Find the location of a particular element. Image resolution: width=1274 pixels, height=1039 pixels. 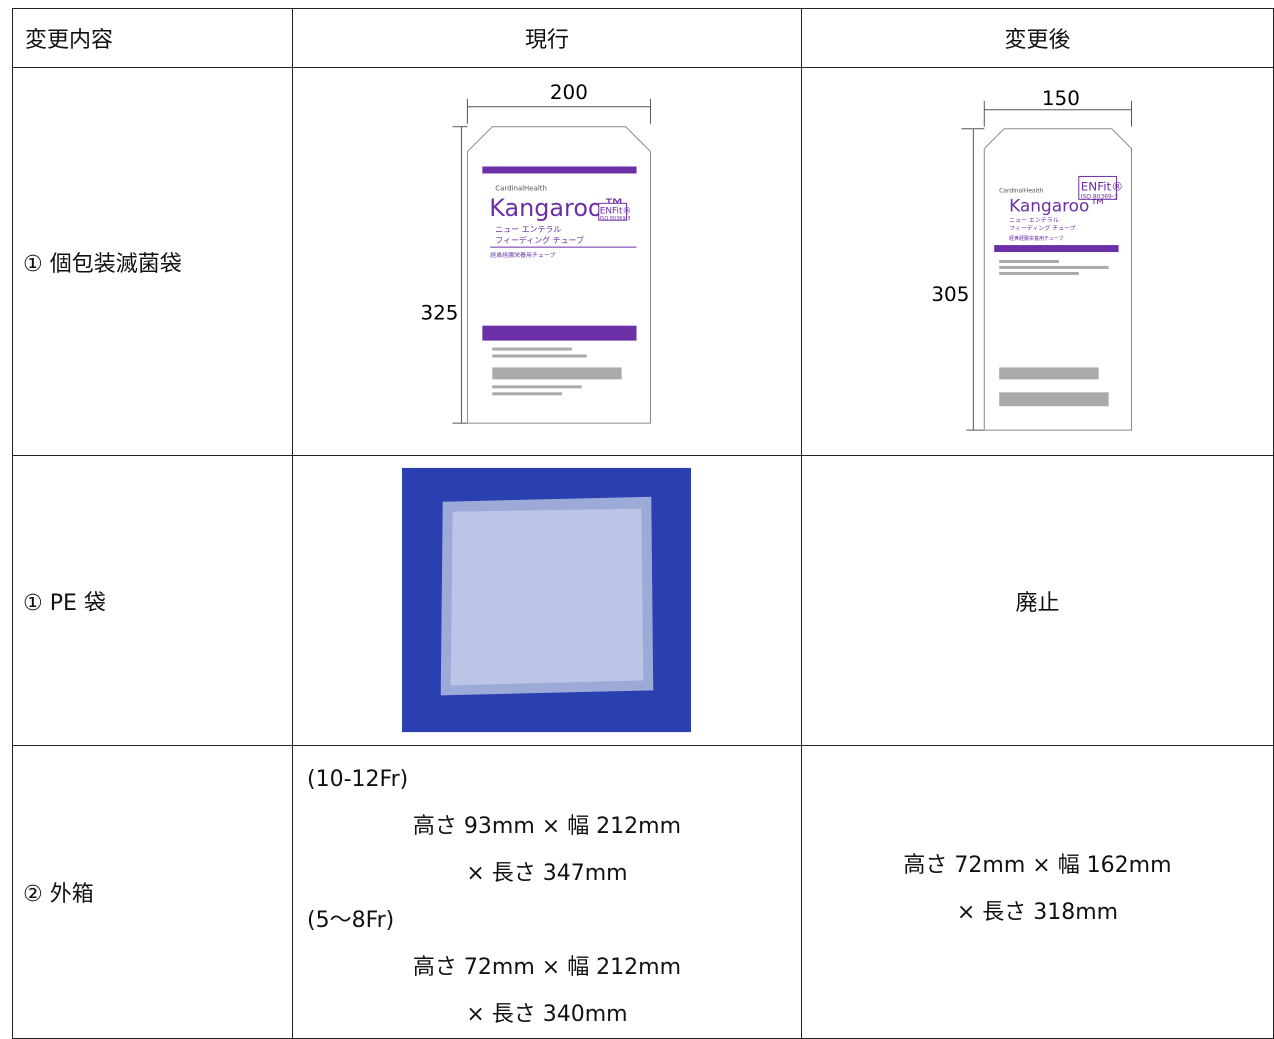

text-cell: 高さ 72mm × 幅 162mm × 長さ 318mm is located at coordinates (1037, 892).